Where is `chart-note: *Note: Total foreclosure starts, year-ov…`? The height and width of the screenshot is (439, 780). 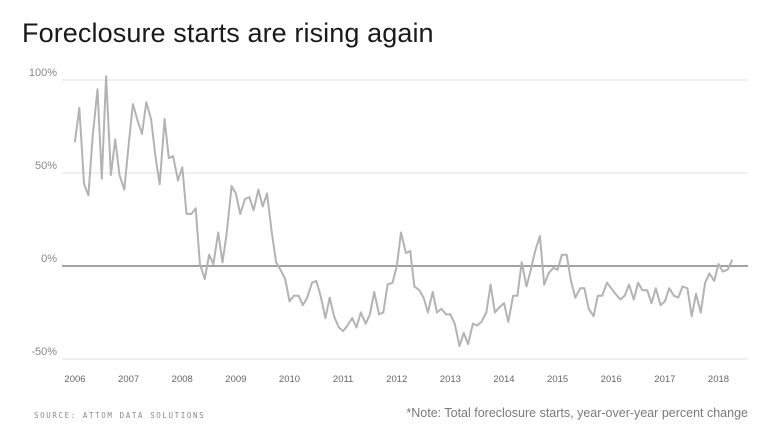
chart-note: *Note: Total foreclosure starts, year-ov… is located at coordinates (577, 413).